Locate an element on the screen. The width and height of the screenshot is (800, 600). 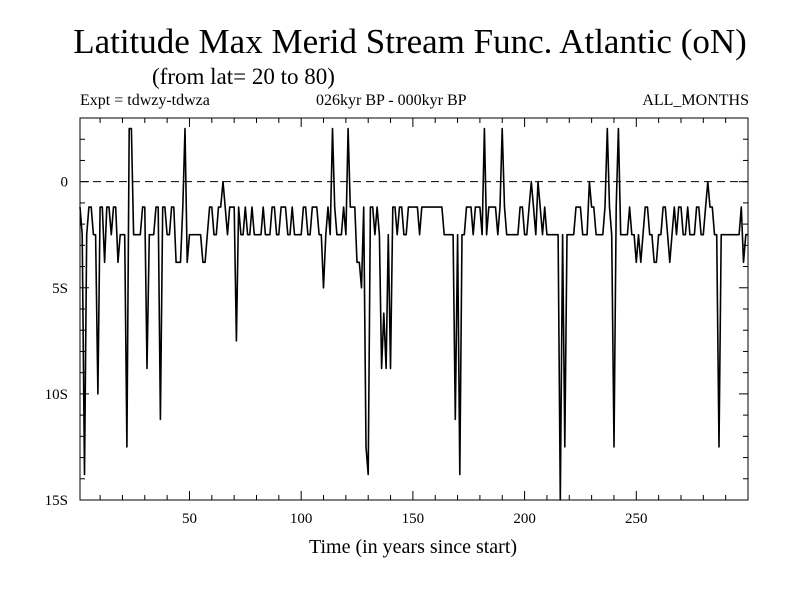
y-tick-label: 15S is located at coordinates (56, 501).